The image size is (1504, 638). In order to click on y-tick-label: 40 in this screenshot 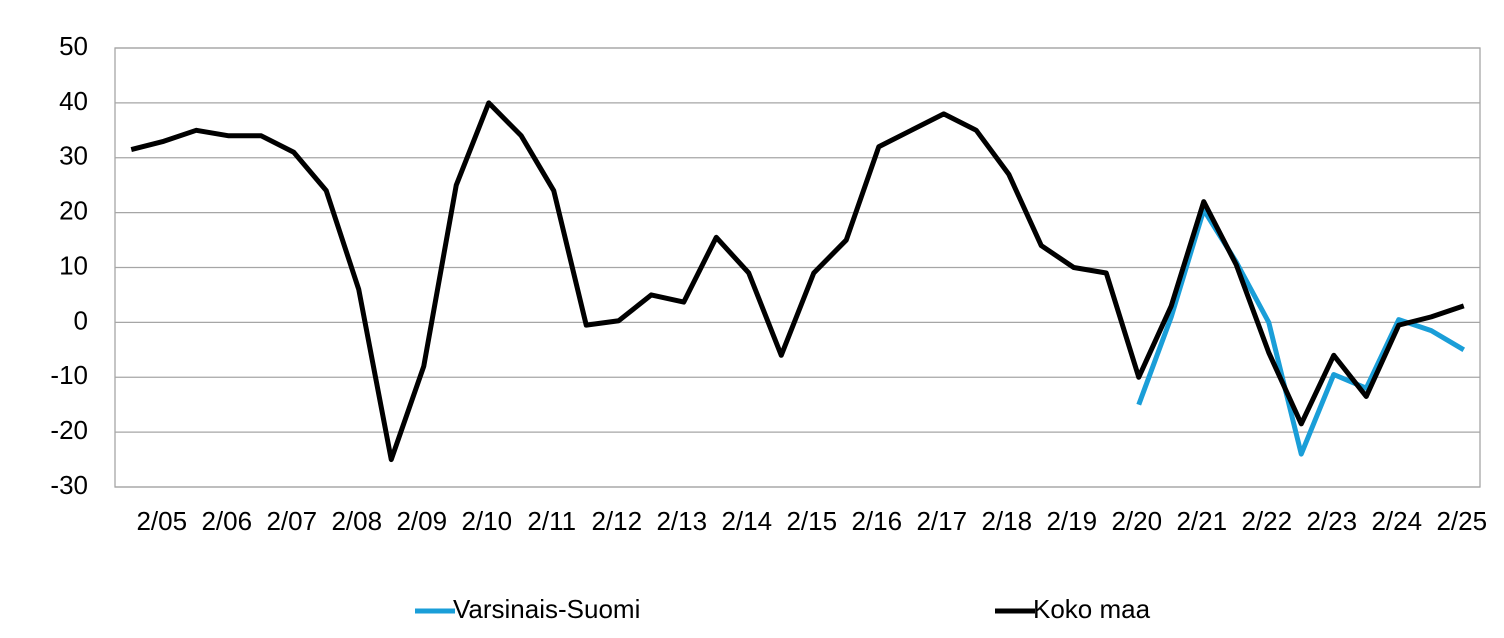, I will do `click(73, 101)`.